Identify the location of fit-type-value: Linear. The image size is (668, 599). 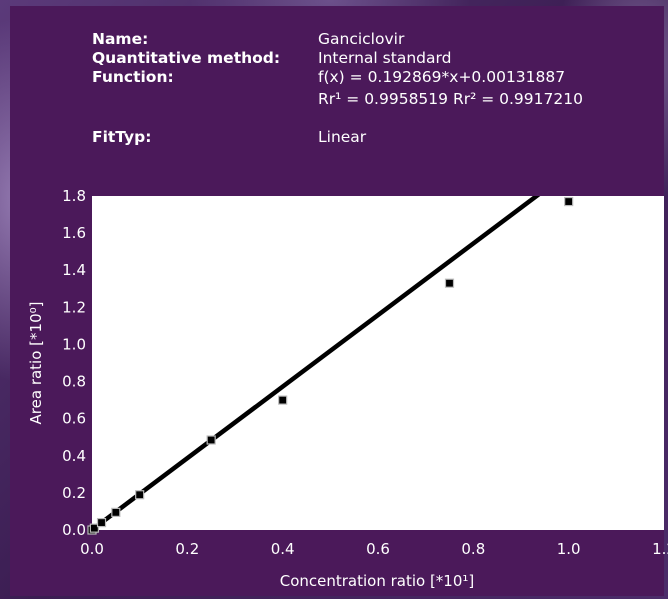
(342, 137).